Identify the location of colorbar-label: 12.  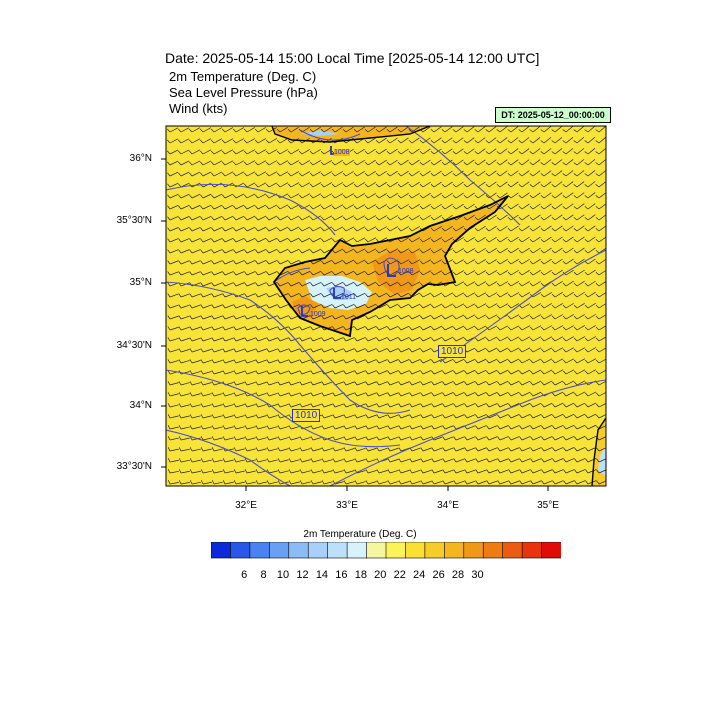
(302, 575).